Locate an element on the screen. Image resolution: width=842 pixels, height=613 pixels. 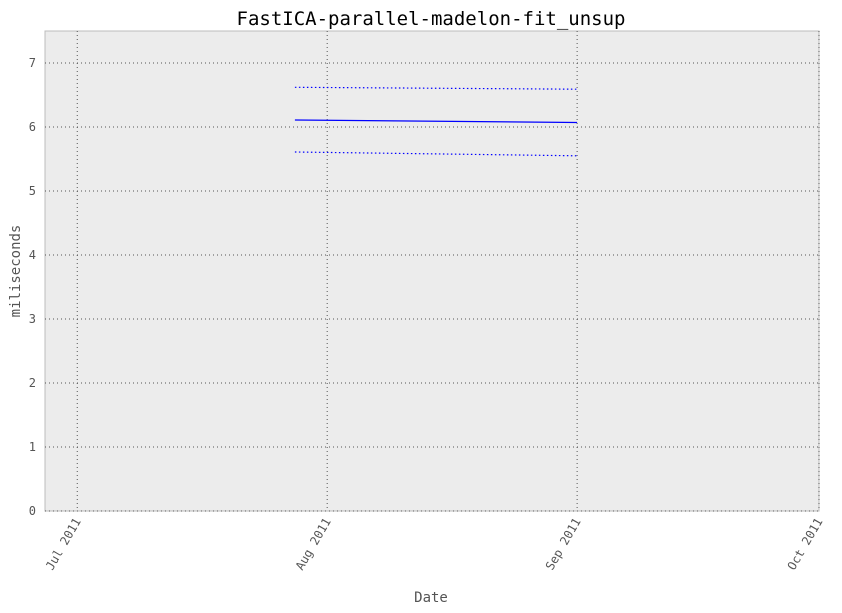
x-tick-label: Aug 2011 is located at coordinates (313, 544).